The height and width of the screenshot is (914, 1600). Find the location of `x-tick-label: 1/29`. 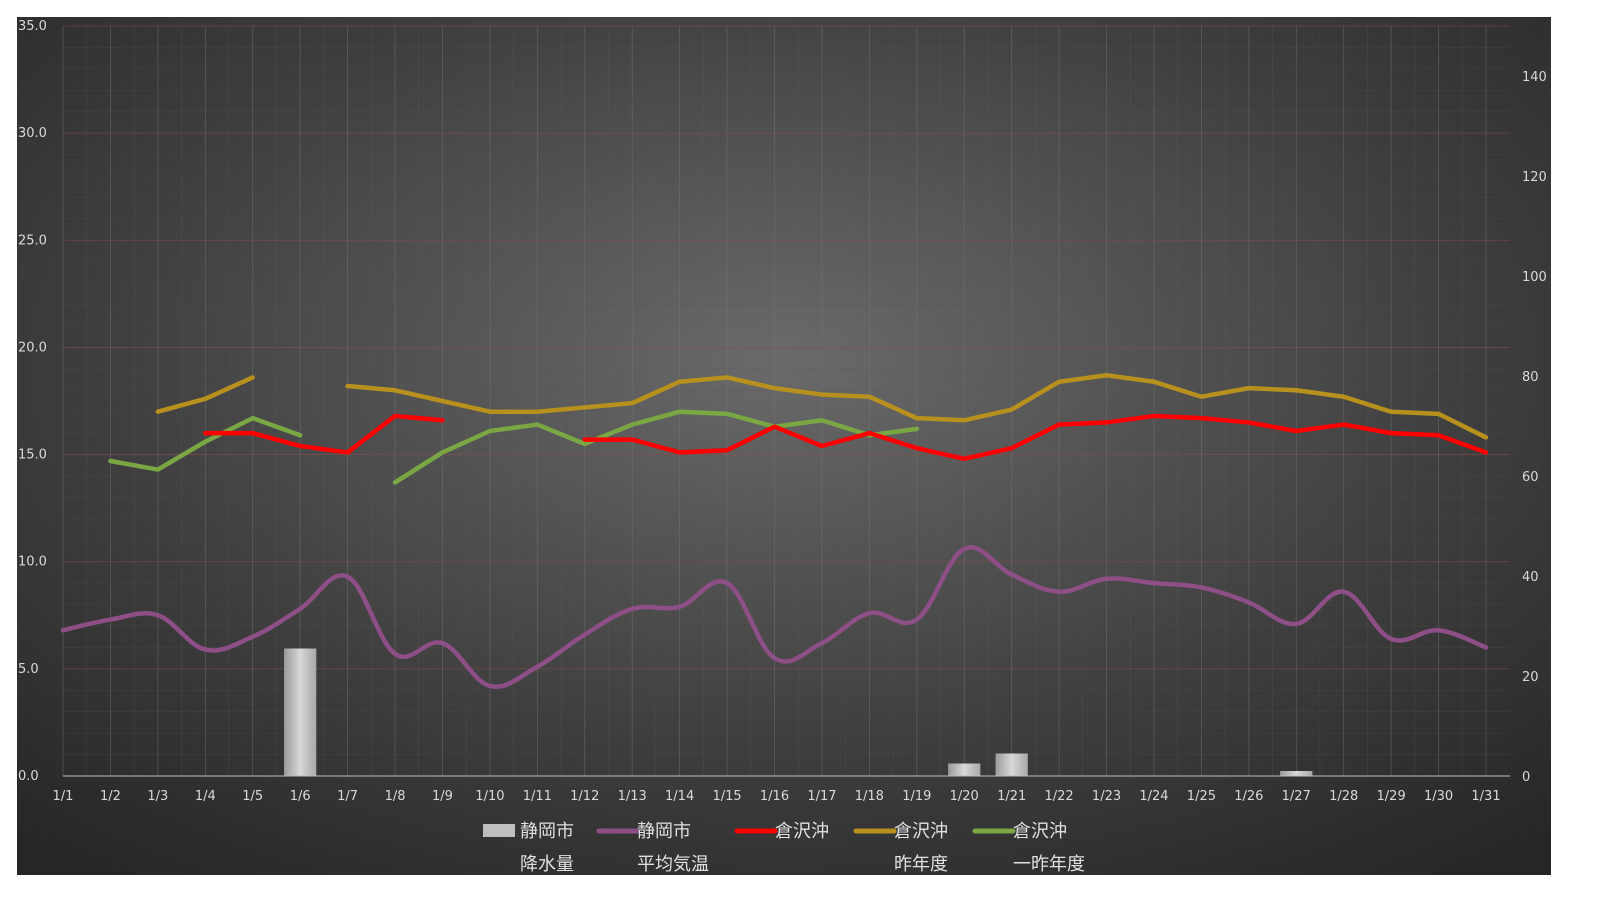

x-tick-label: 1/29 is located at coordinates (1391, 796).